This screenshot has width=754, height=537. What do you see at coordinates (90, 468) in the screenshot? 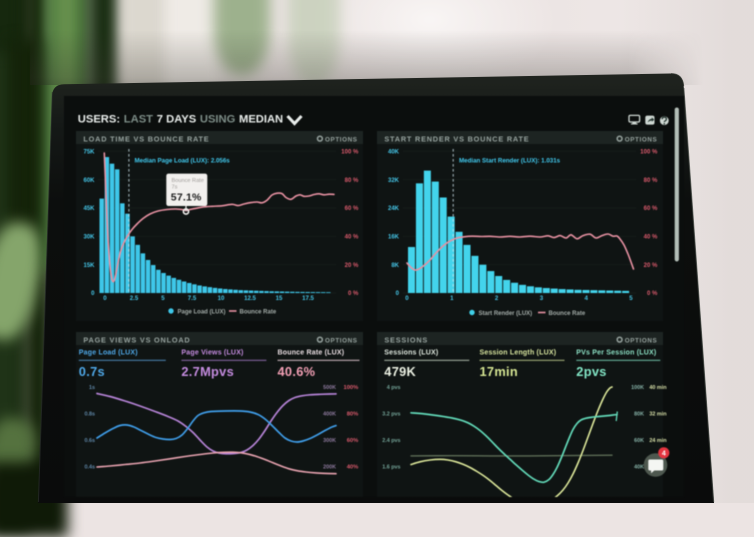
I see `svg-text: 0.4s` at bounding box center [90, 468].